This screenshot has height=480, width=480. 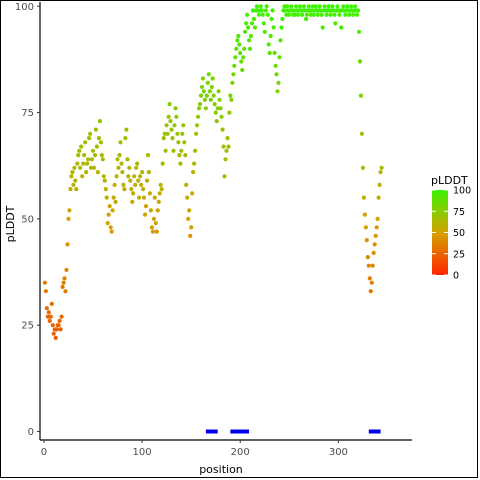 What do you see at coordinates (459, 233) in the screenshot?
I see `legend-tick-label: 50` at bounding box center [459, 233].